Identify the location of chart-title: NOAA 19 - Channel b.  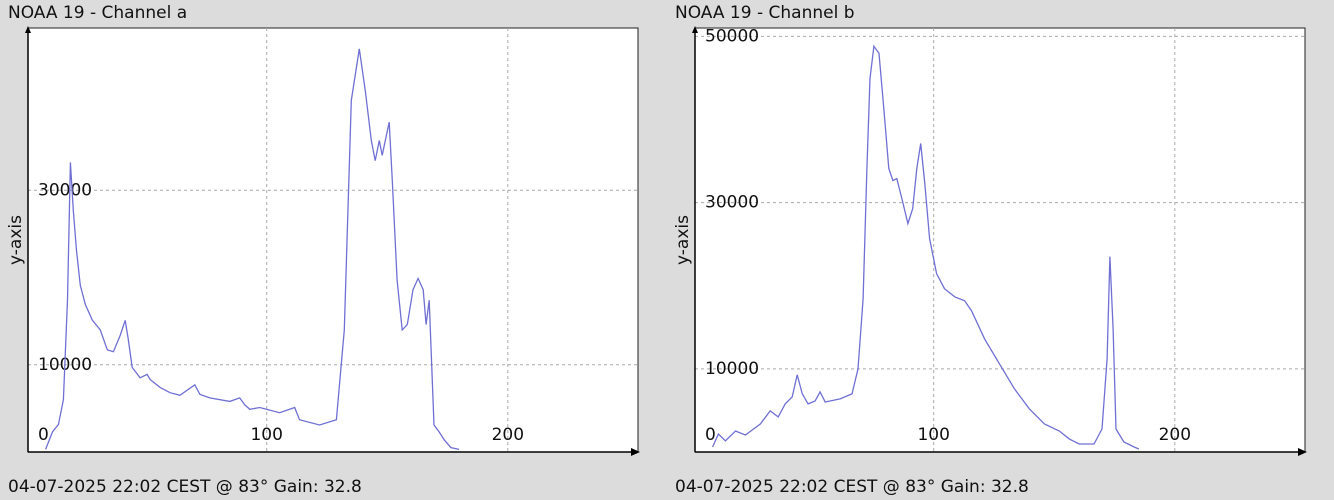
(765, 13).